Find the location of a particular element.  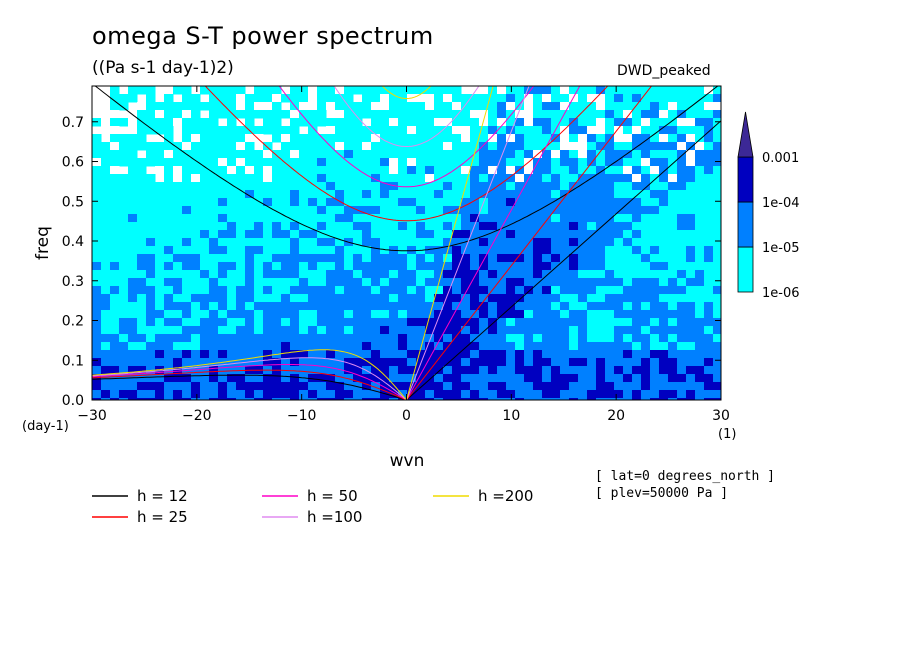

y-unit-label: (day-1) is located at coordinates (45, 426).